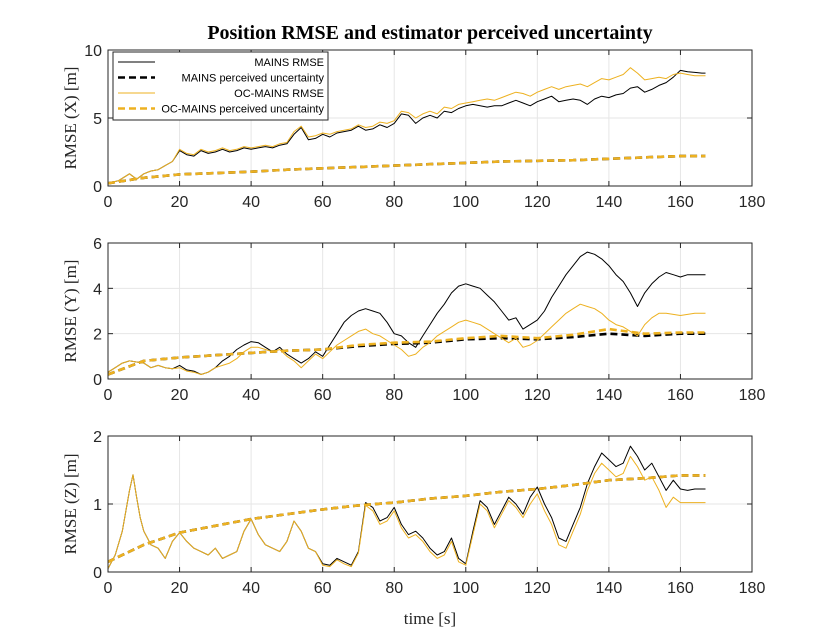 The height and width of the screenshot is (644, 830). Describe the element at coordinates (279, 94) in the screenshot. I see `legend-label: OC-MAINS RMSE` at that location.